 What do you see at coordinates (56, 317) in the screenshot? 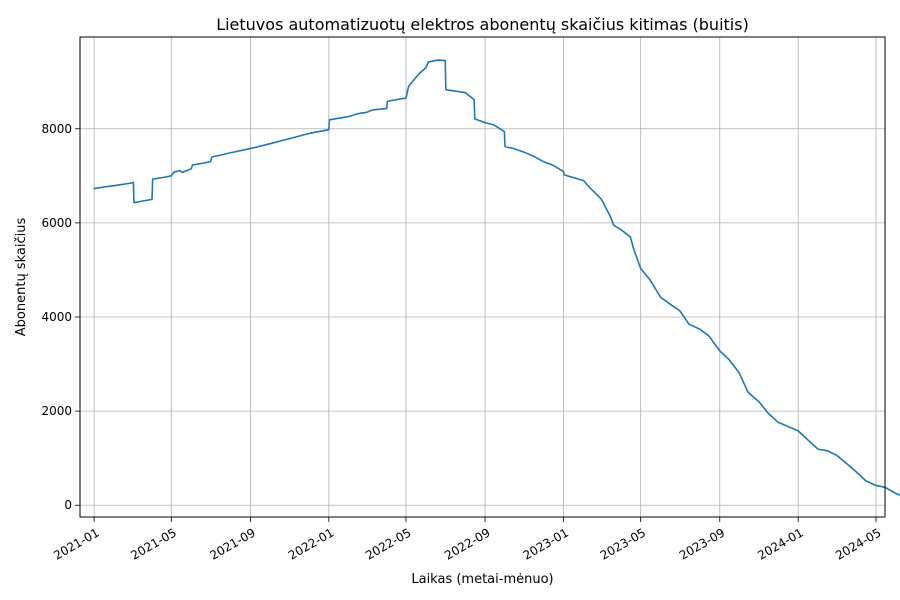
I see `y-tick-label: 4000` at bounding box center [56, 317].